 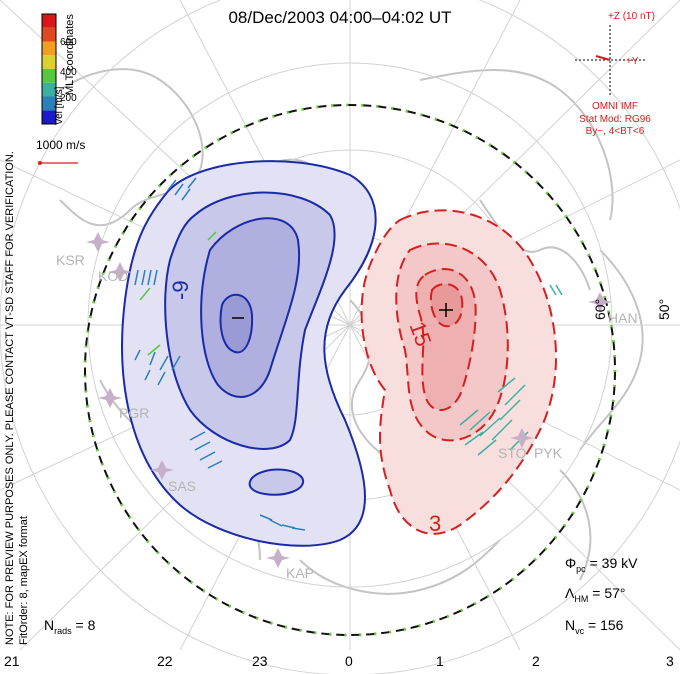 I want to click on mlt-tick-1: 1, so click(x=440, y=661).